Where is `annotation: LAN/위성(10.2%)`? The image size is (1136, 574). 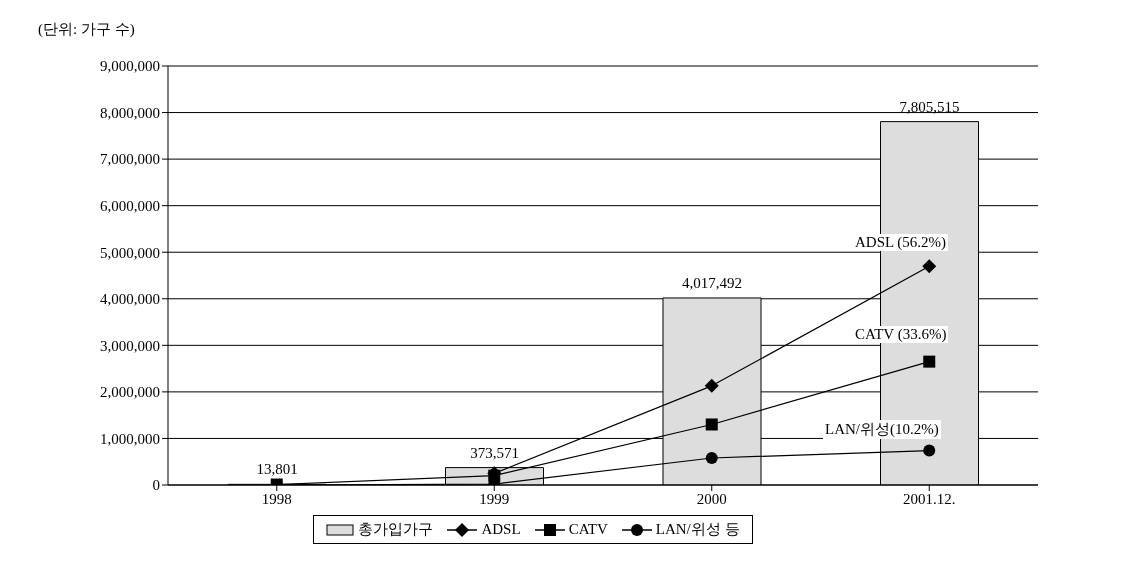
annotation: LAN/위성(10.2%) is located at coordinates (882, 429).